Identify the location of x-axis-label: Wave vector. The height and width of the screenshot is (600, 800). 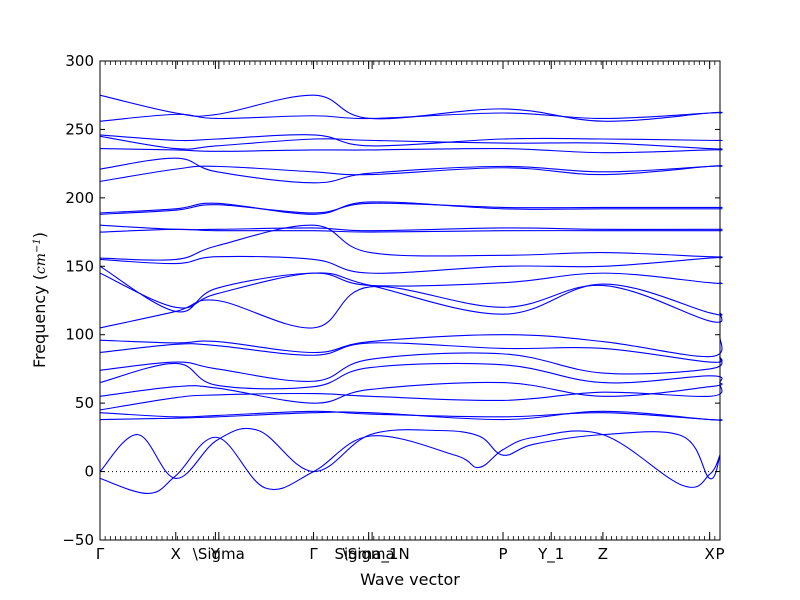
(410, 579).